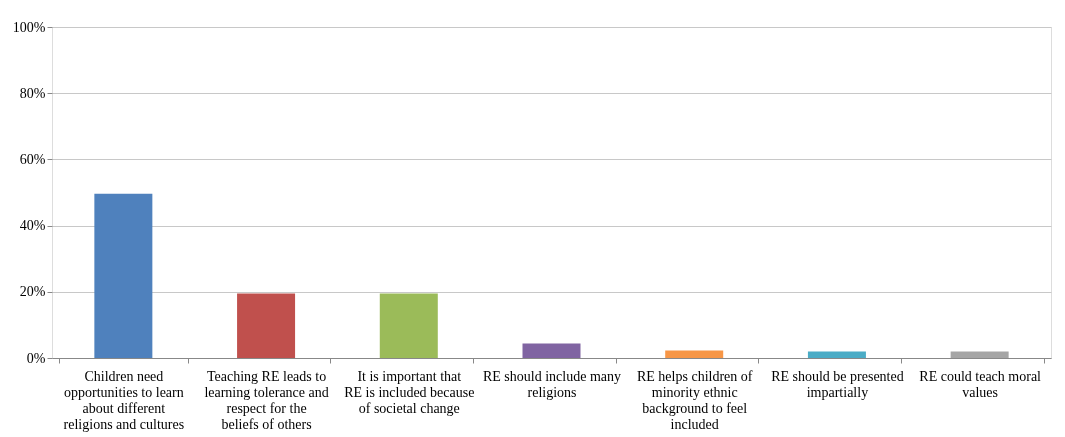 This screenshot has width=1065, height=437. Describe the element at coordinates (32, 226) in the screenshot. I see `y-tick-label: 40%` at that location.